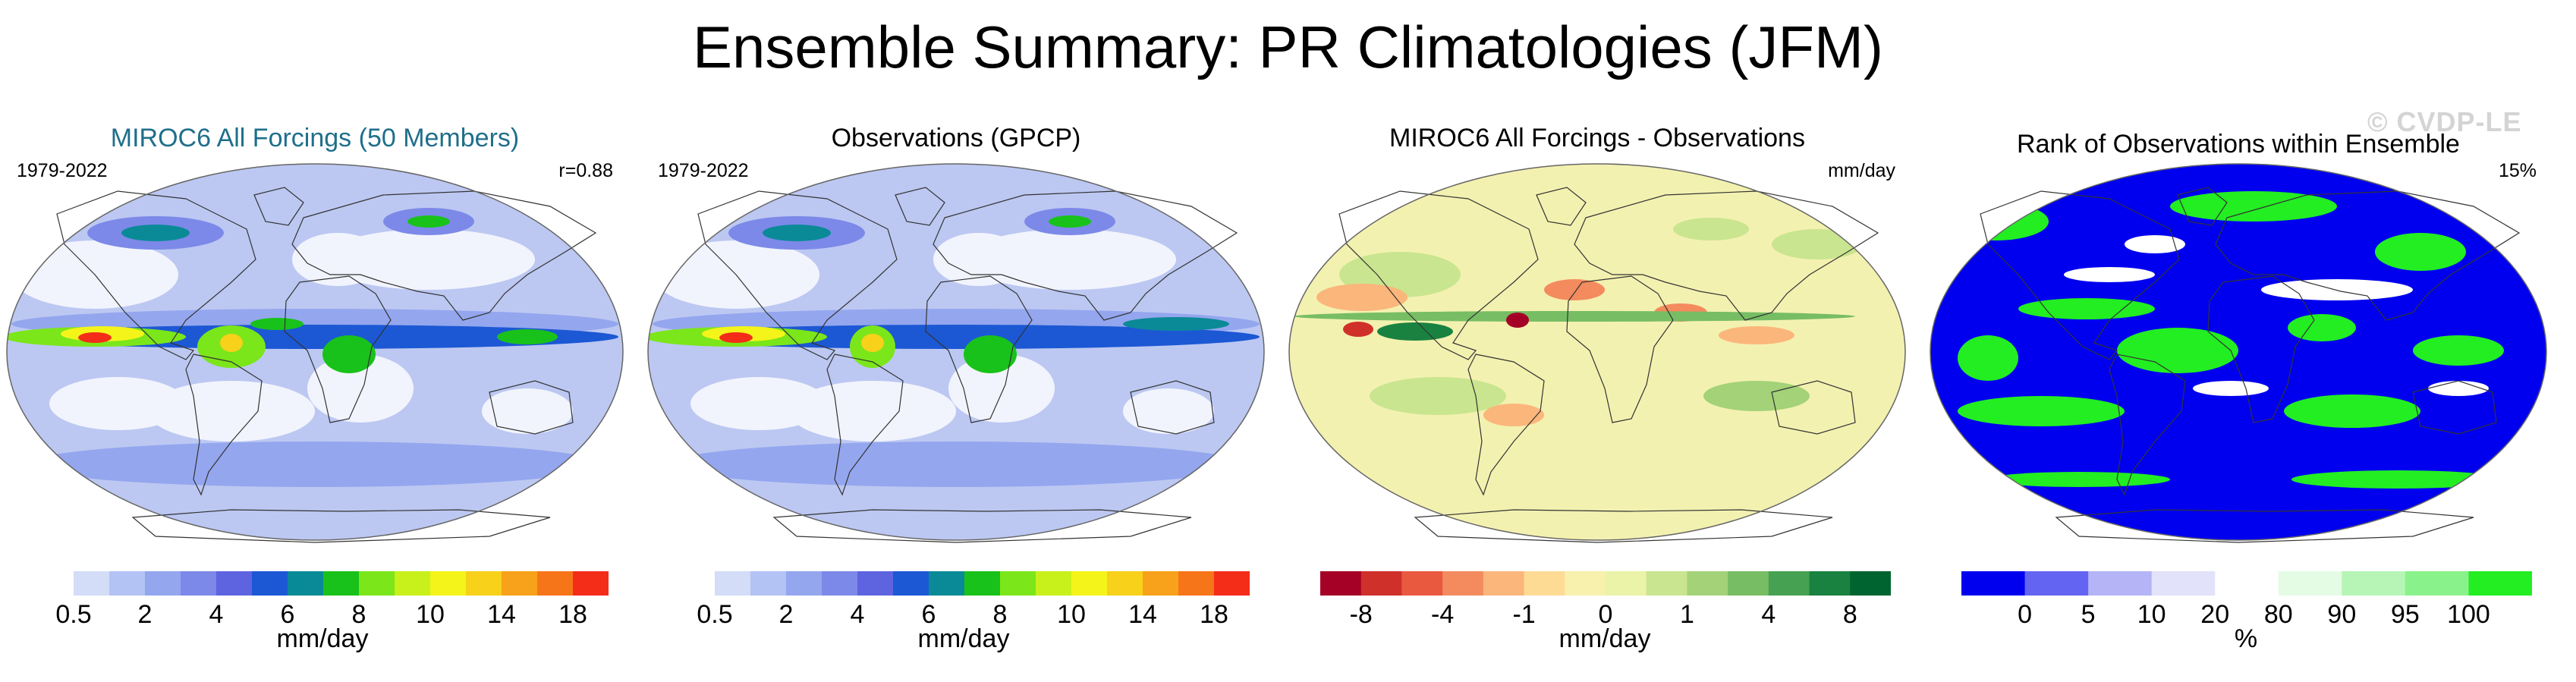  Describe the element at coordinates (1524, 614) in the screenshot. I see `colorbar-tick-label: -1` at that location.